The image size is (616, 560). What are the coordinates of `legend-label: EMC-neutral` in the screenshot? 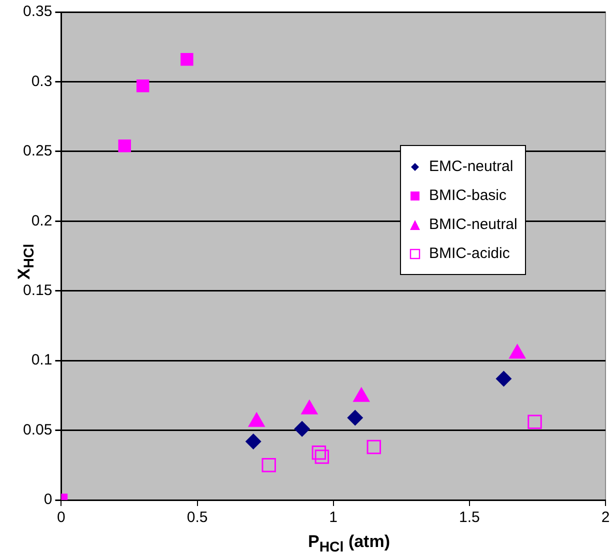 It's located at (471, 166).